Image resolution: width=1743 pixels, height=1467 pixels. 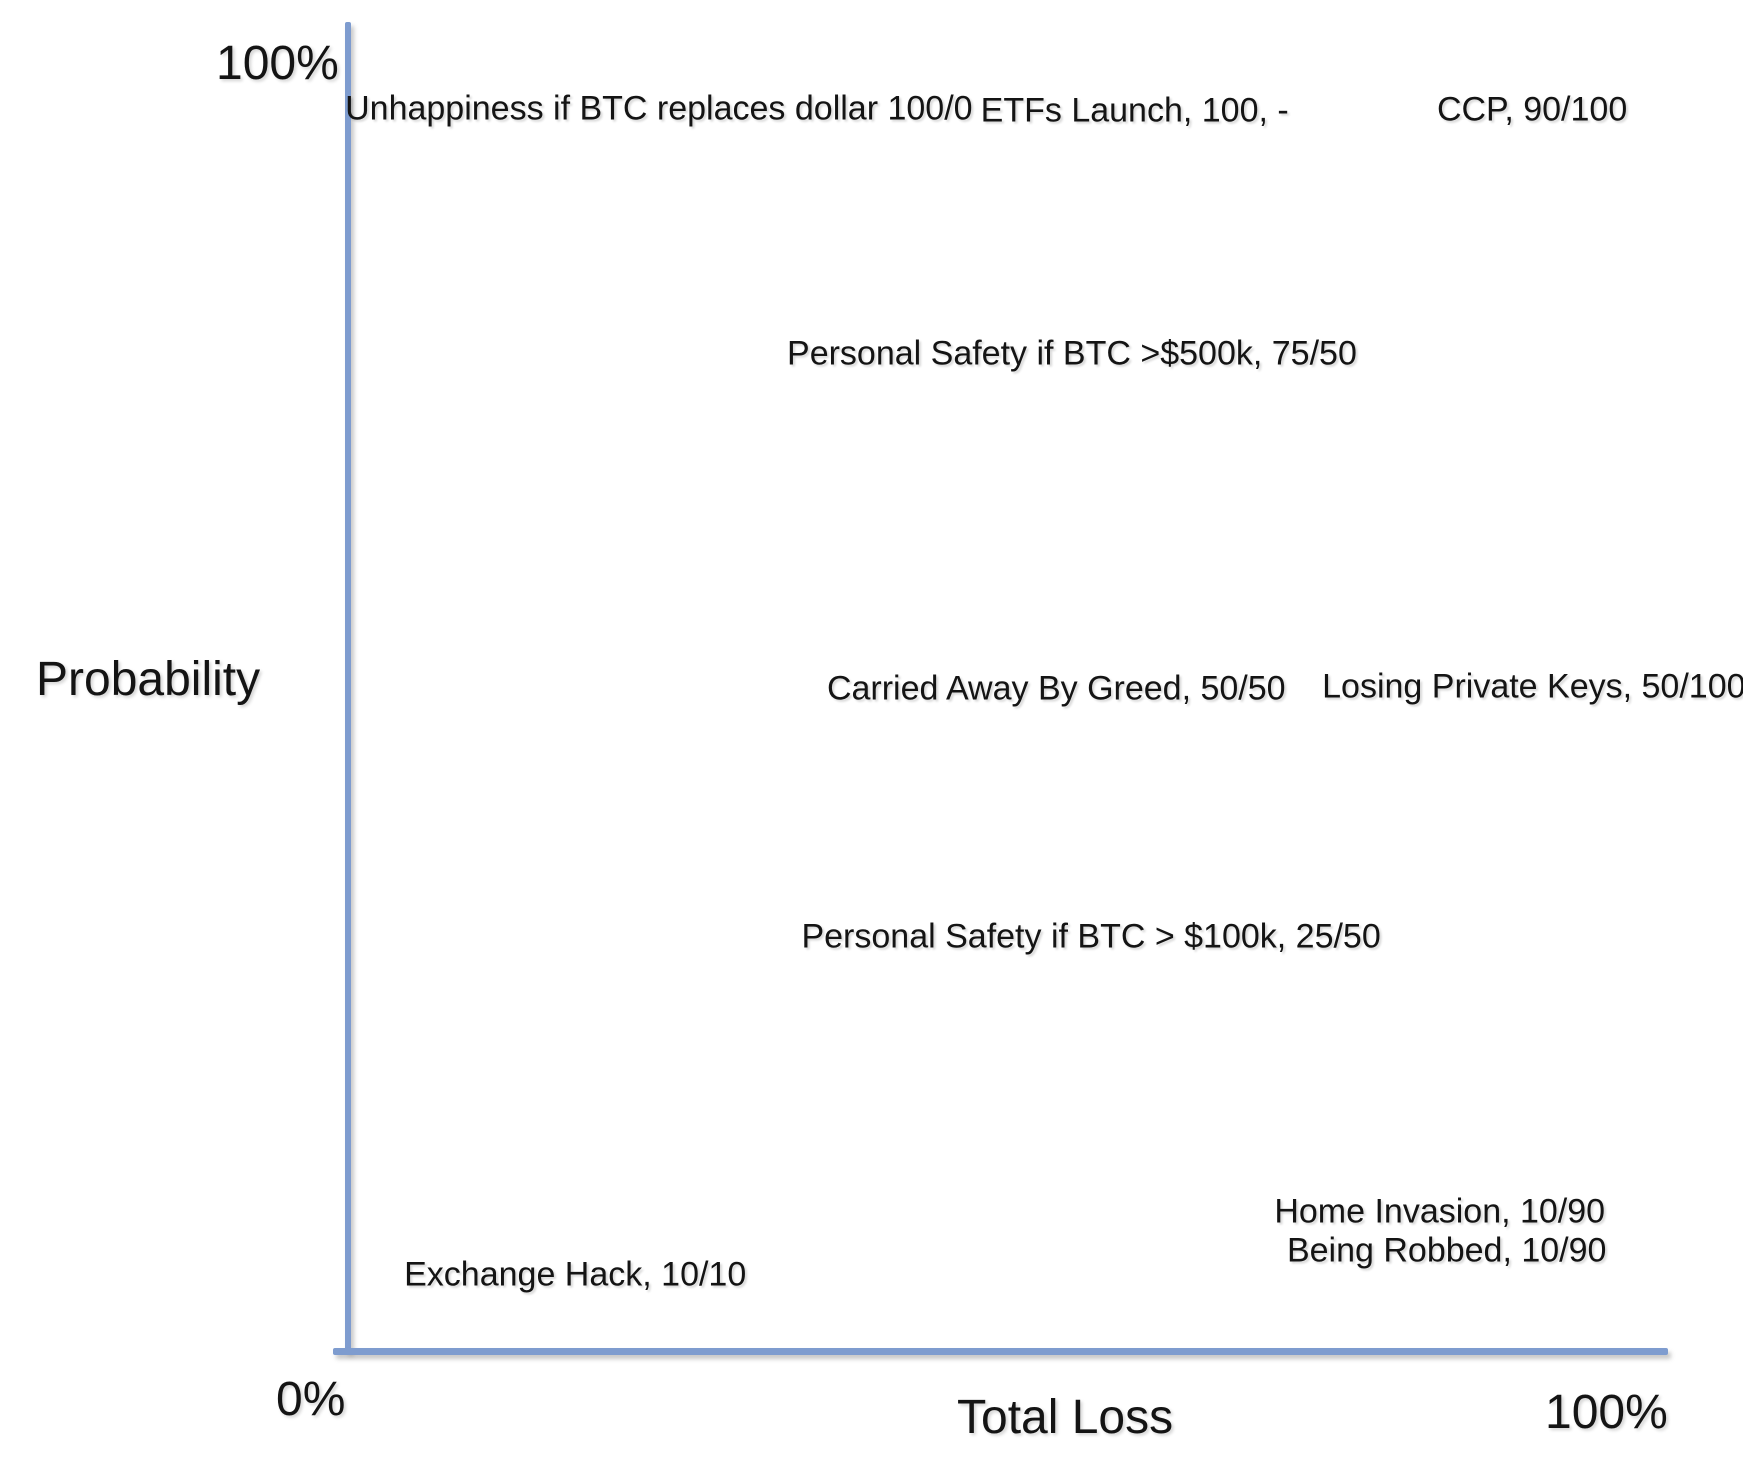 What do you see at coordinates (1072, 352) in the screenshot?
I see `data-point-label: Personal Safety if BTC >$500k, 75/50` at bounding box center [1072, 352].